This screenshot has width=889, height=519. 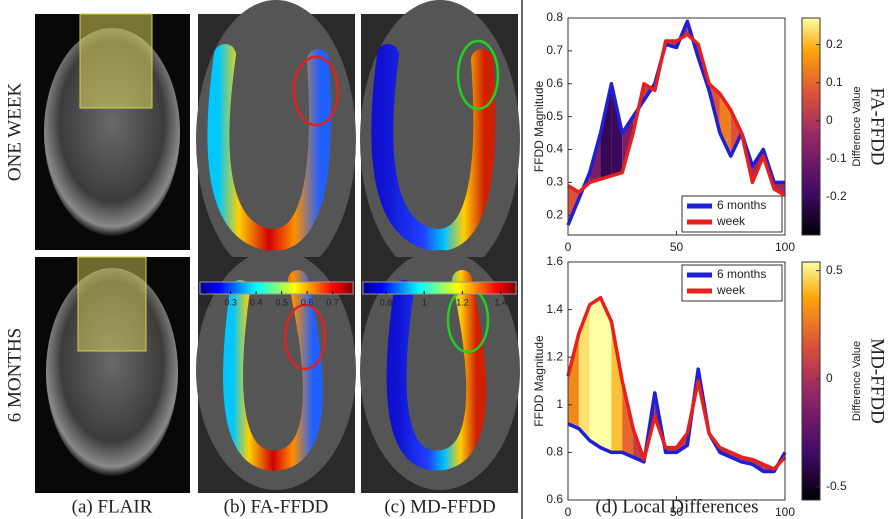 I want to click on y-tick-label: 0.4, so click(x=554, y=149).